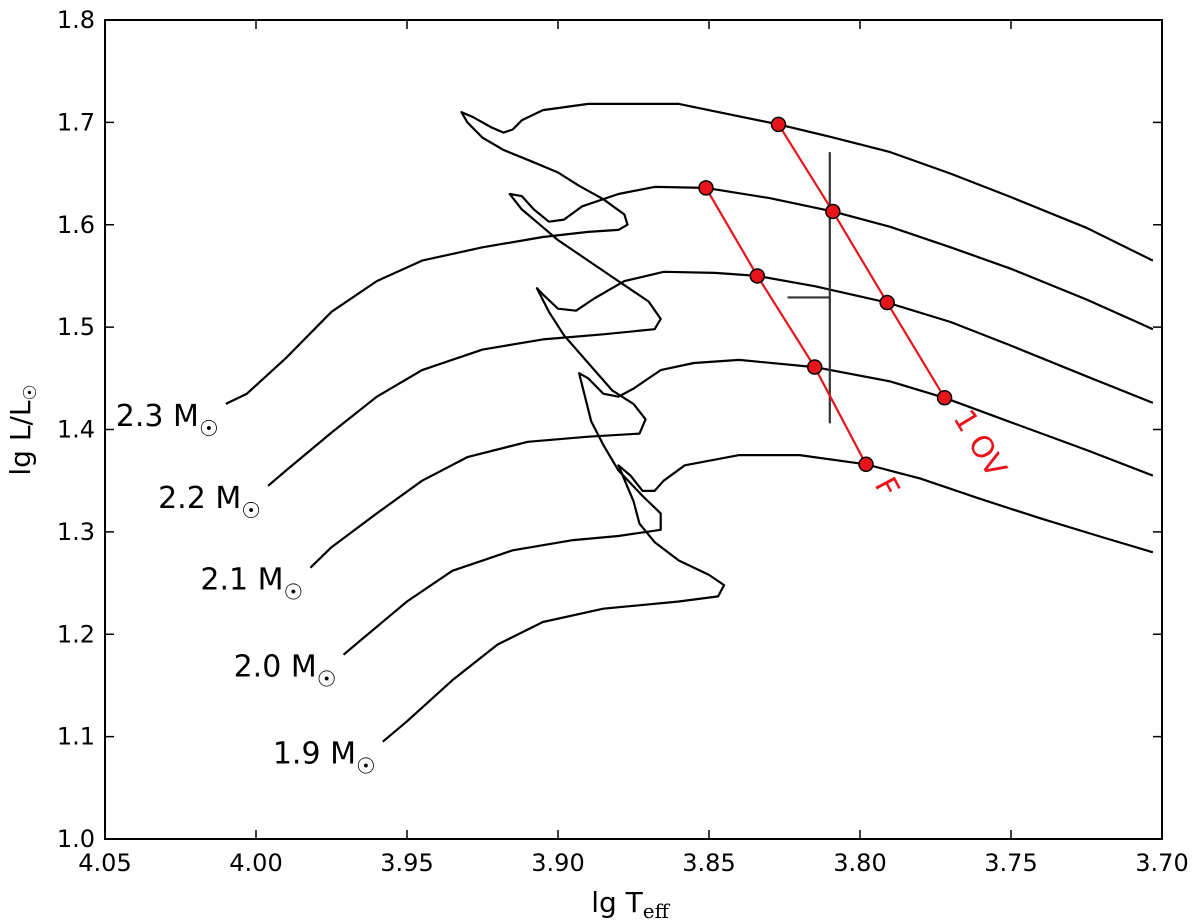 The width and height of the screenshot is (1200, 924). I want to click on x-axis-label: lg Teff, so click(630, 904).